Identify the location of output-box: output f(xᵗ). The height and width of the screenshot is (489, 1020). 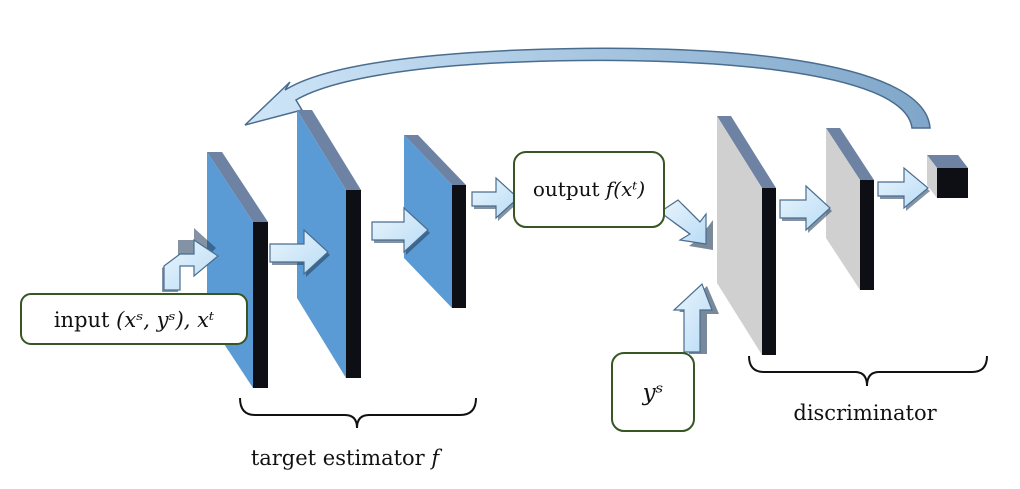
(589, 189).